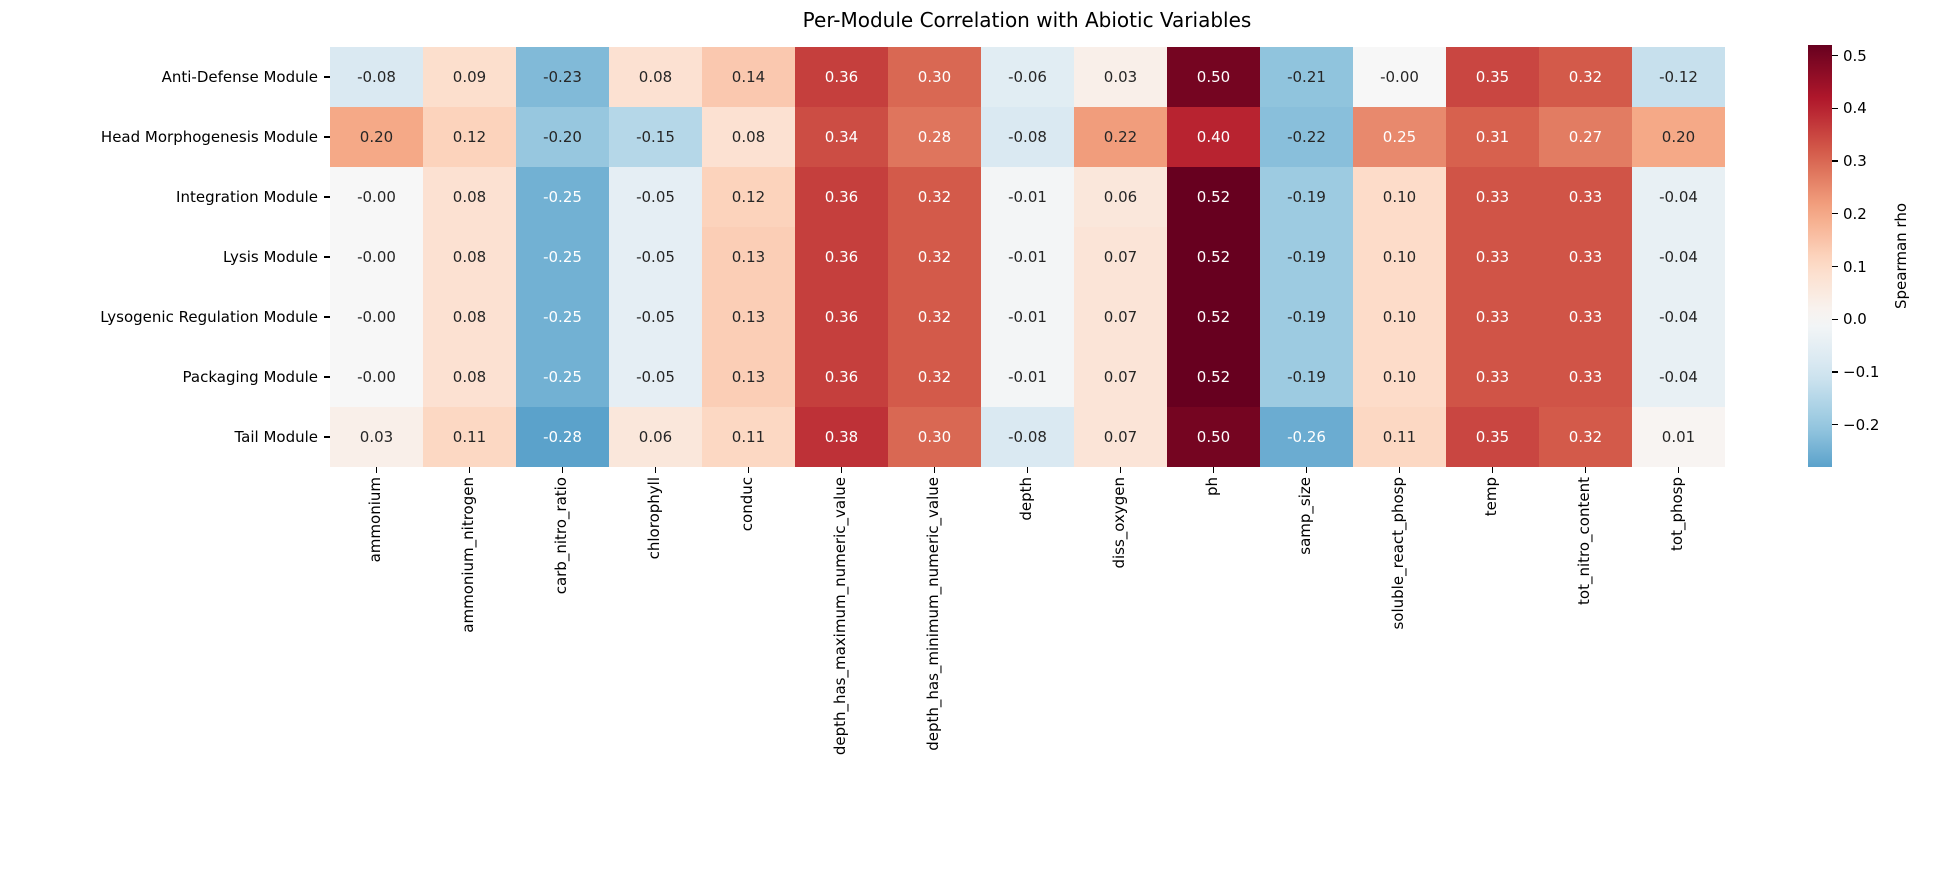 This screenshot has width=1938, height=885. I want to click on heatmap-cell: -0.20, so click(562, 137).